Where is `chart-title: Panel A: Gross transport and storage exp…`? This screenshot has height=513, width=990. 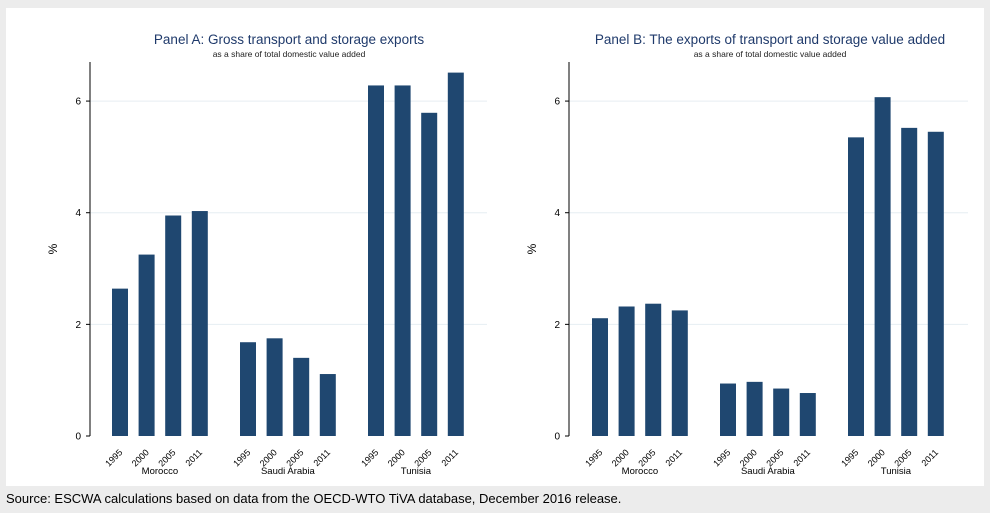
chart-title: Panel A: Gross transport and storage exp… is located at coordinates (289, 39).